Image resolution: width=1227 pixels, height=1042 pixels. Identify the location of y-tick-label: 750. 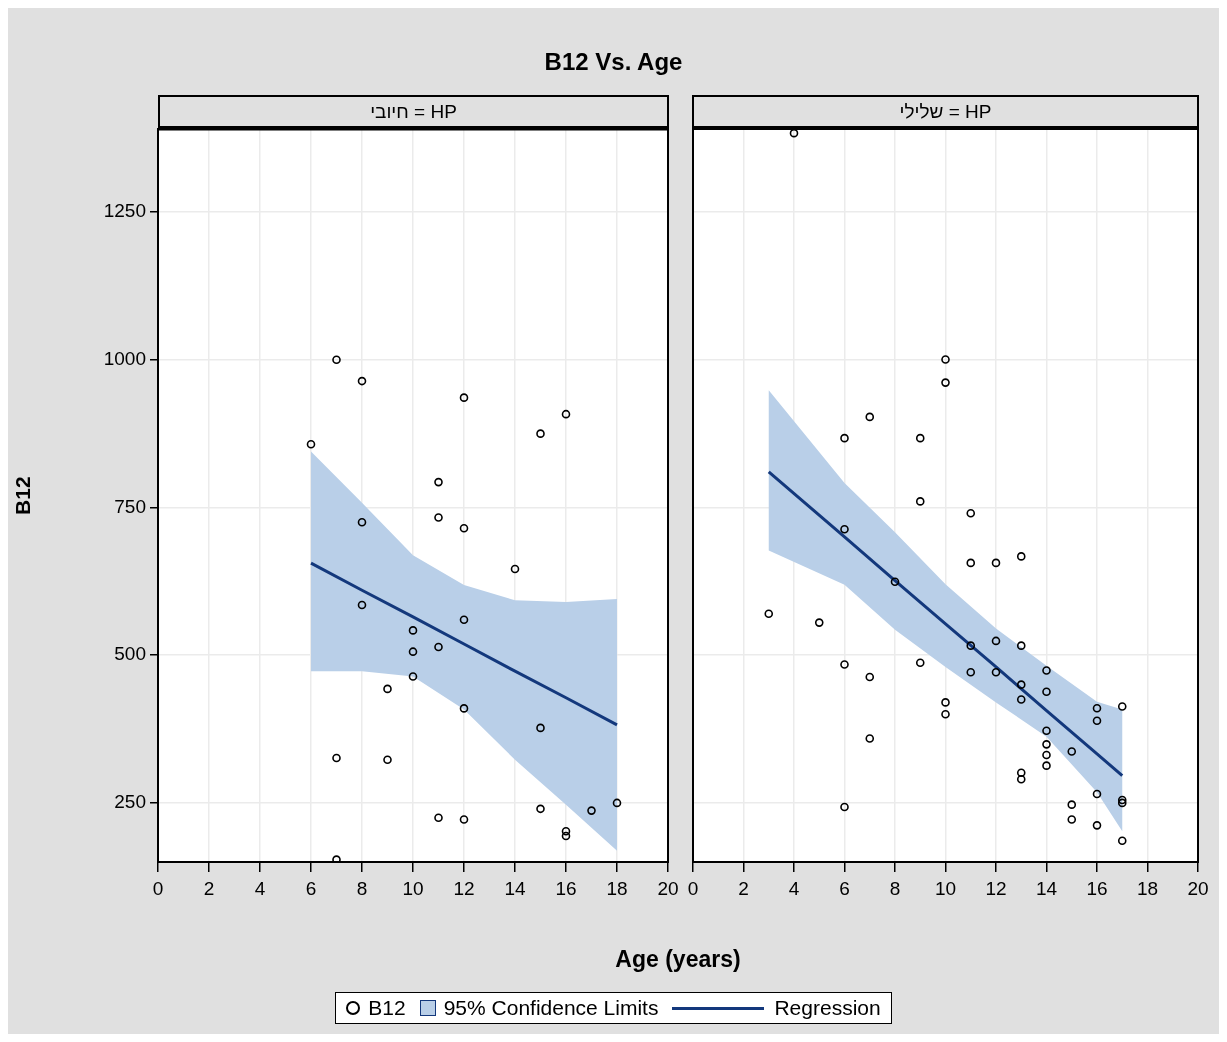
(130, 506).